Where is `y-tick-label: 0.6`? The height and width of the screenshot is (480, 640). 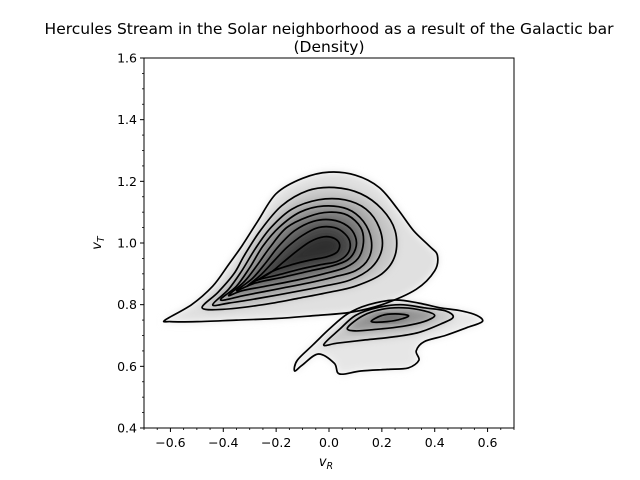
y-tick-label: 0.6 is located at coordinates (127, 366).